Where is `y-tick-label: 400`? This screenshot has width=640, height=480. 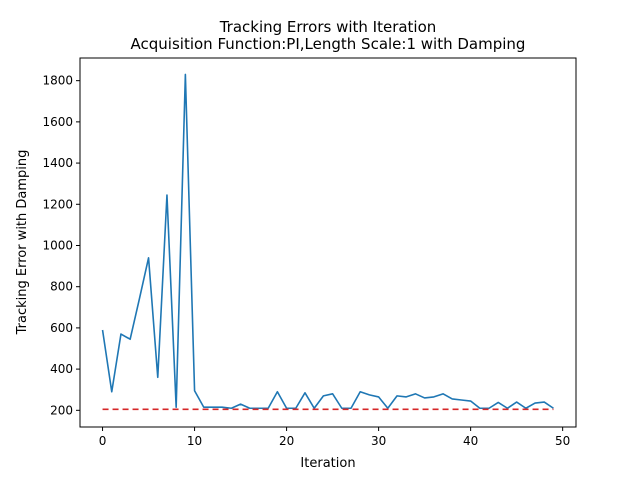
y-tick-label: 400 is located at coordinates (61, 369).